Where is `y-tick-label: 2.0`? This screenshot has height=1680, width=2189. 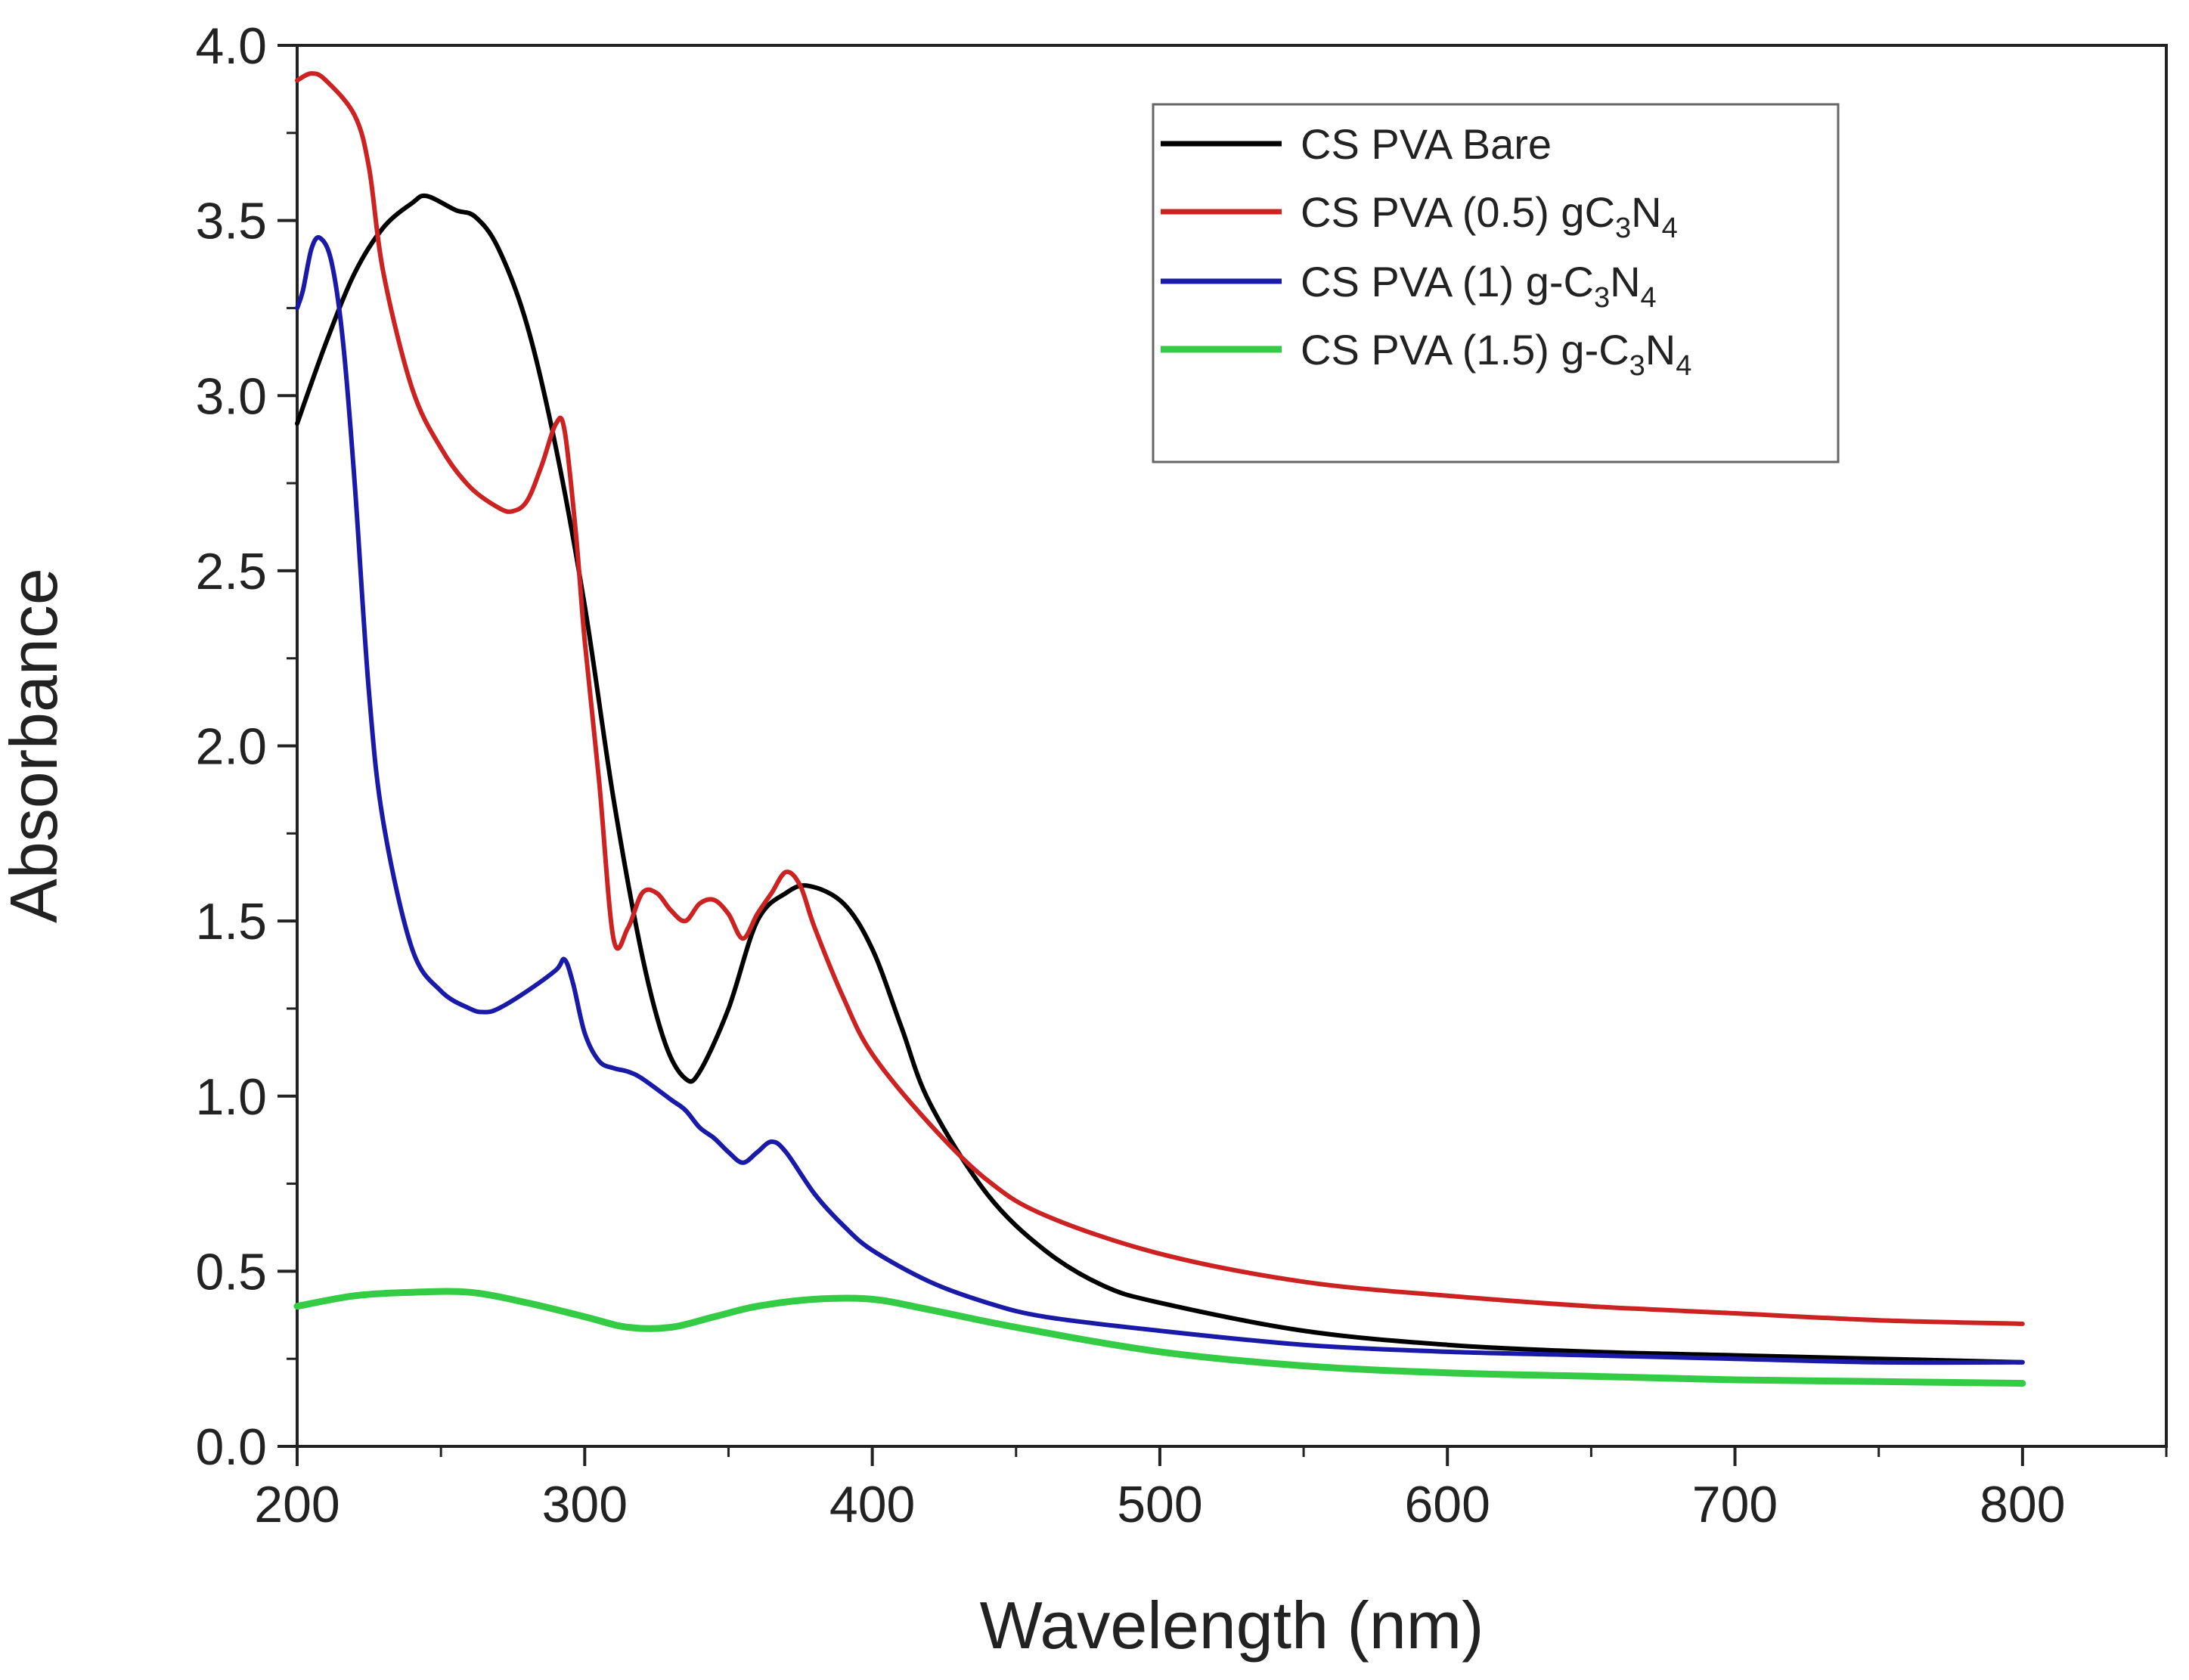
y-tick-label: 2.0 is located at coordinates (231, 747).